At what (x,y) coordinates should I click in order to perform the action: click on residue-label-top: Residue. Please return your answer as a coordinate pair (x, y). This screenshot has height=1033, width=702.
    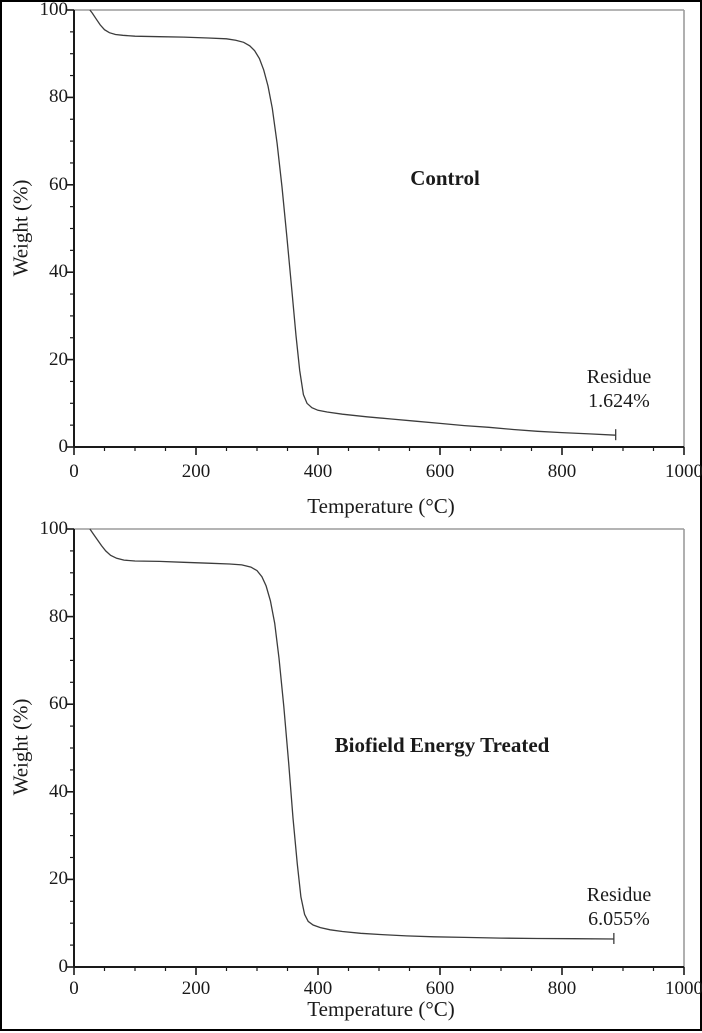
    Looking at the image, I should click on (619, 377).